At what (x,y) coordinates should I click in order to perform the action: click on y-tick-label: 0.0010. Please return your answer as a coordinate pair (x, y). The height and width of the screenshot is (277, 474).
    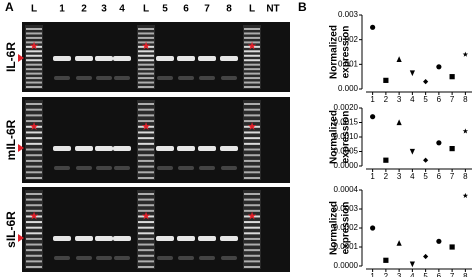
    Looking at the image, I should click on (346, 136).